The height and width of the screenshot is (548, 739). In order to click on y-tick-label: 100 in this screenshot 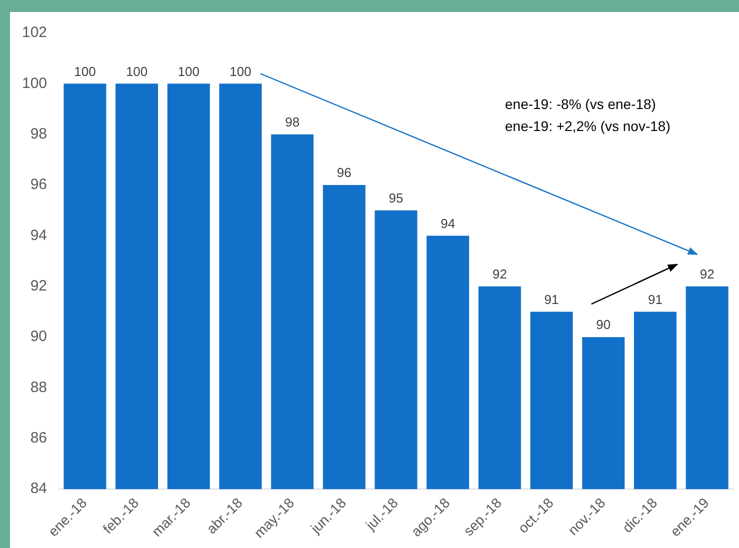, I will do `click(35, 83)`.